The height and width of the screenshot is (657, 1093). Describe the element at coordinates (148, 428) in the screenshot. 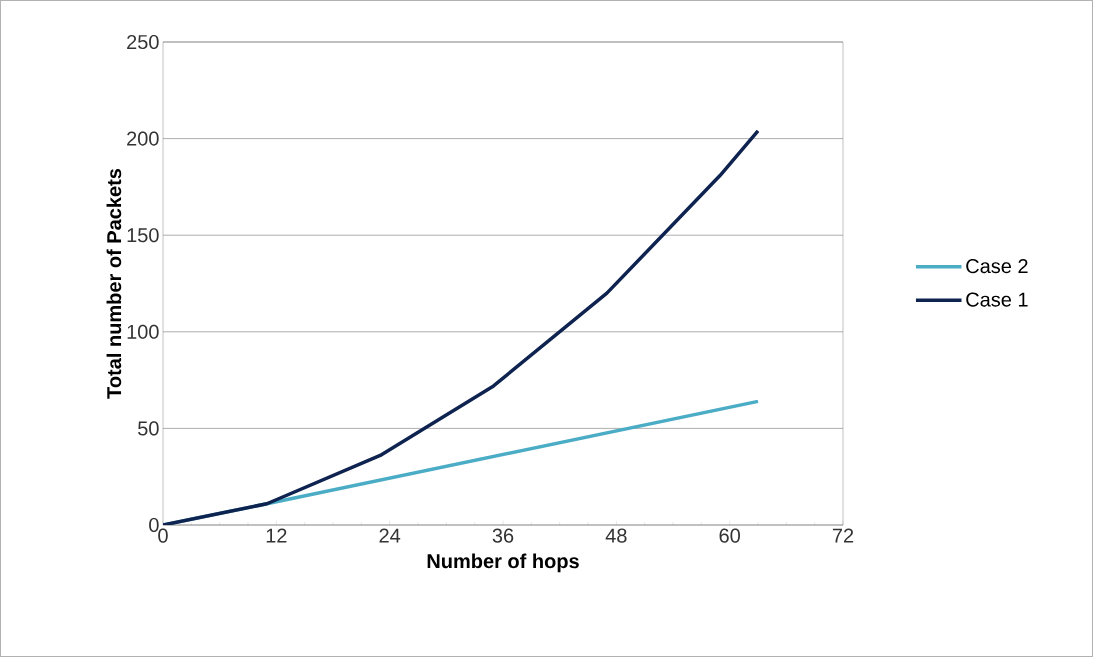

I see `y-tick-label: 50` at that location.